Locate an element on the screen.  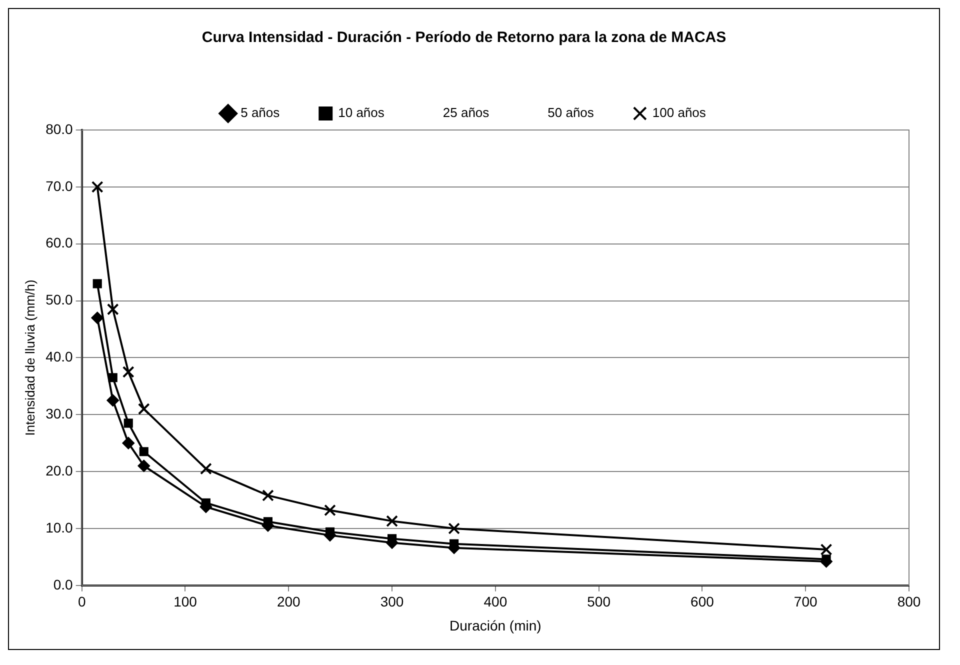
x-tick-label: 0 is located at coordinates (82, 602).